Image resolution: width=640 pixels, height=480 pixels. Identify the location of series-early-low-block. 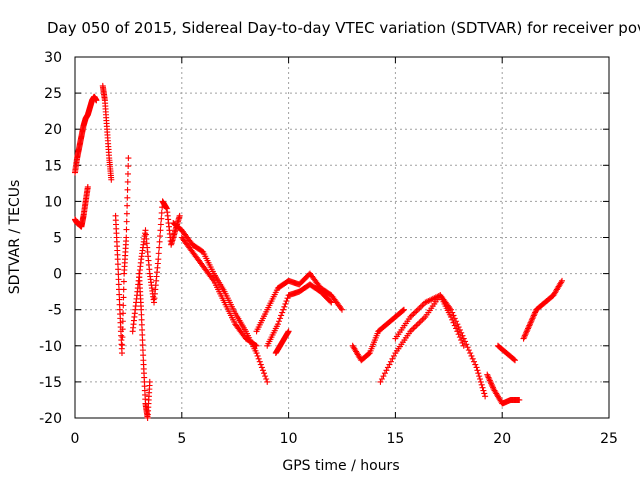
(81, 206).